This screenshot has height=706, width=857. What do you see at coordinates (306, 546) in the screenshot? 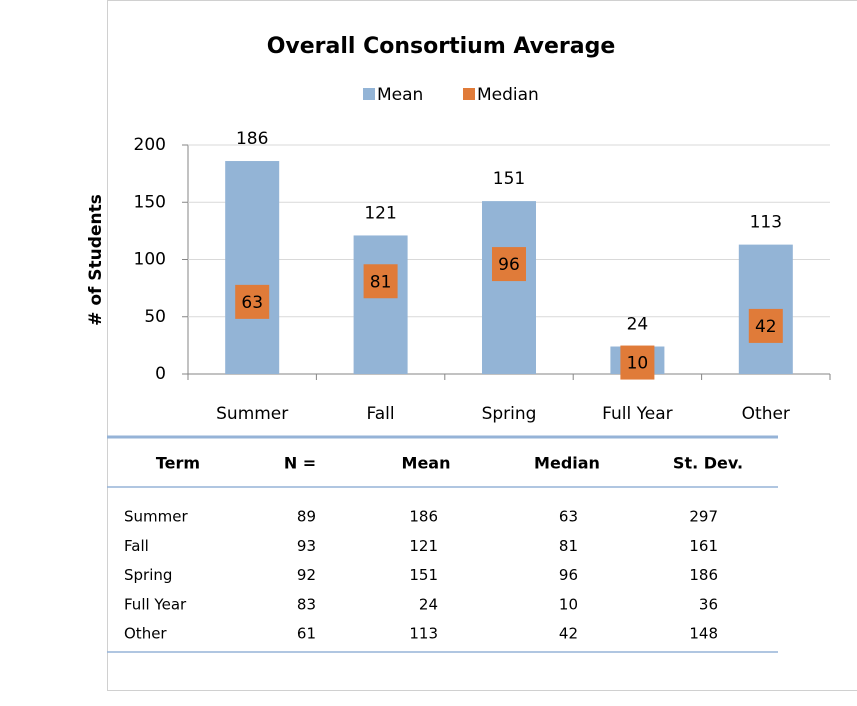
I see `table-cell: 93` at bounding box center [306, 546].